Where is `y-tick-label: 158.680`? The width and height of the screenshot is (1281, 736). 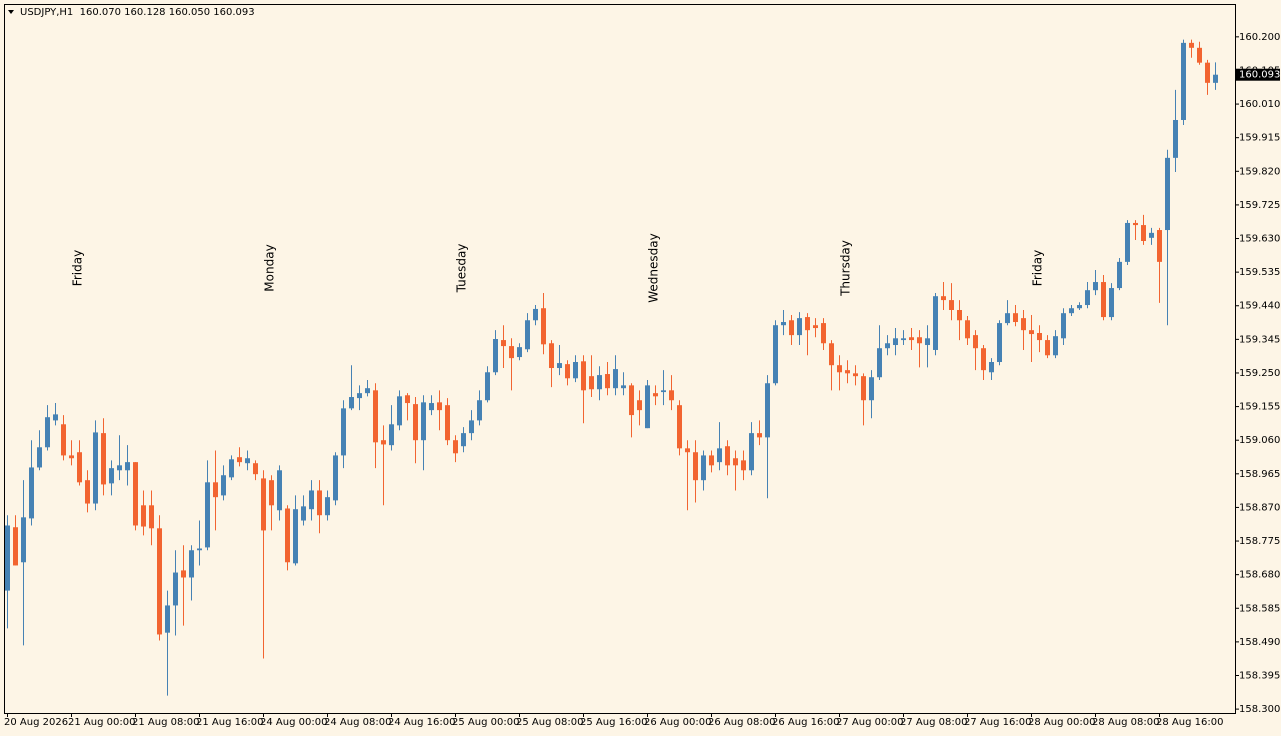
y-tick-label: 158.680 is located at coordinates (1259, 575).